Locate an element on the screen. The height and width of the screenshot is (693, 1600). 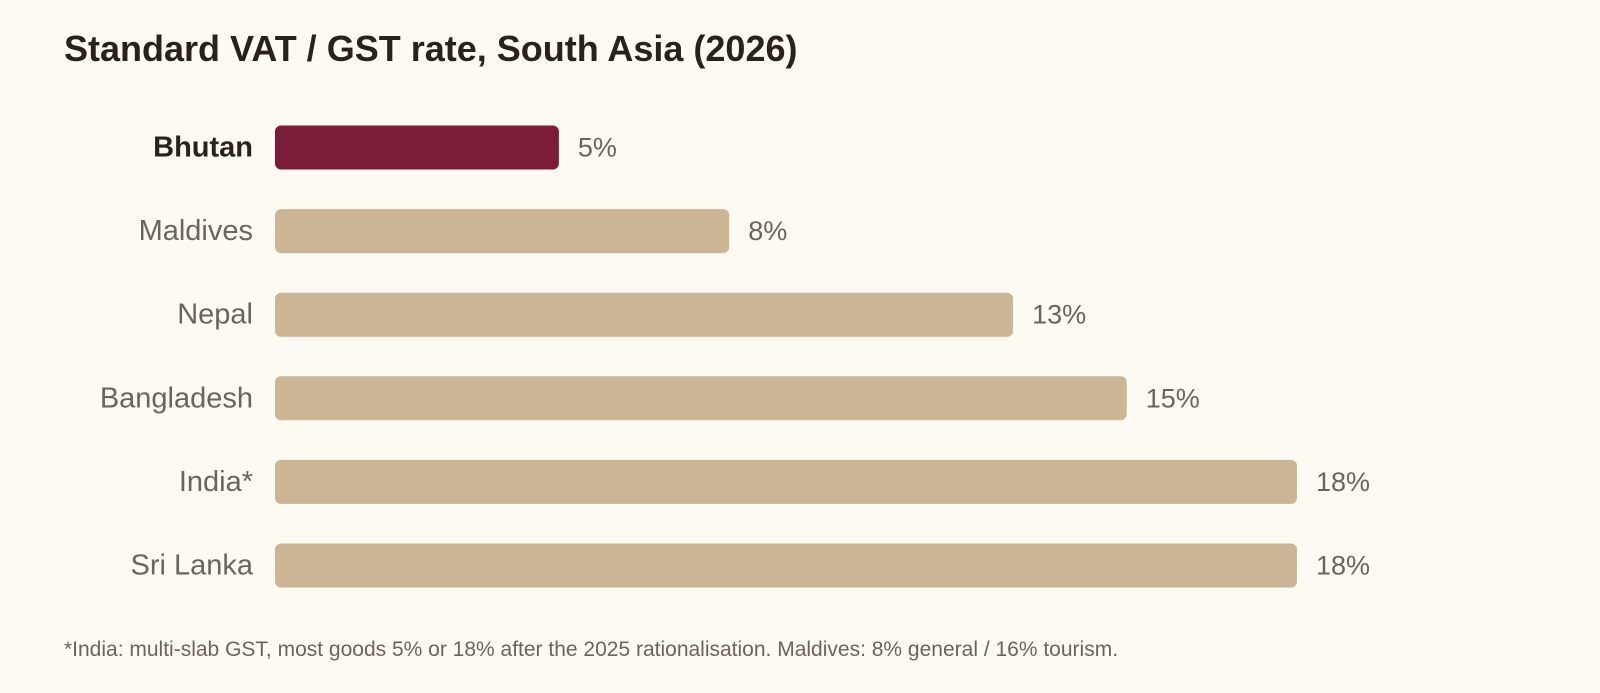
category-label-bhutan: Bhutan is located at coordinates (203, 148).